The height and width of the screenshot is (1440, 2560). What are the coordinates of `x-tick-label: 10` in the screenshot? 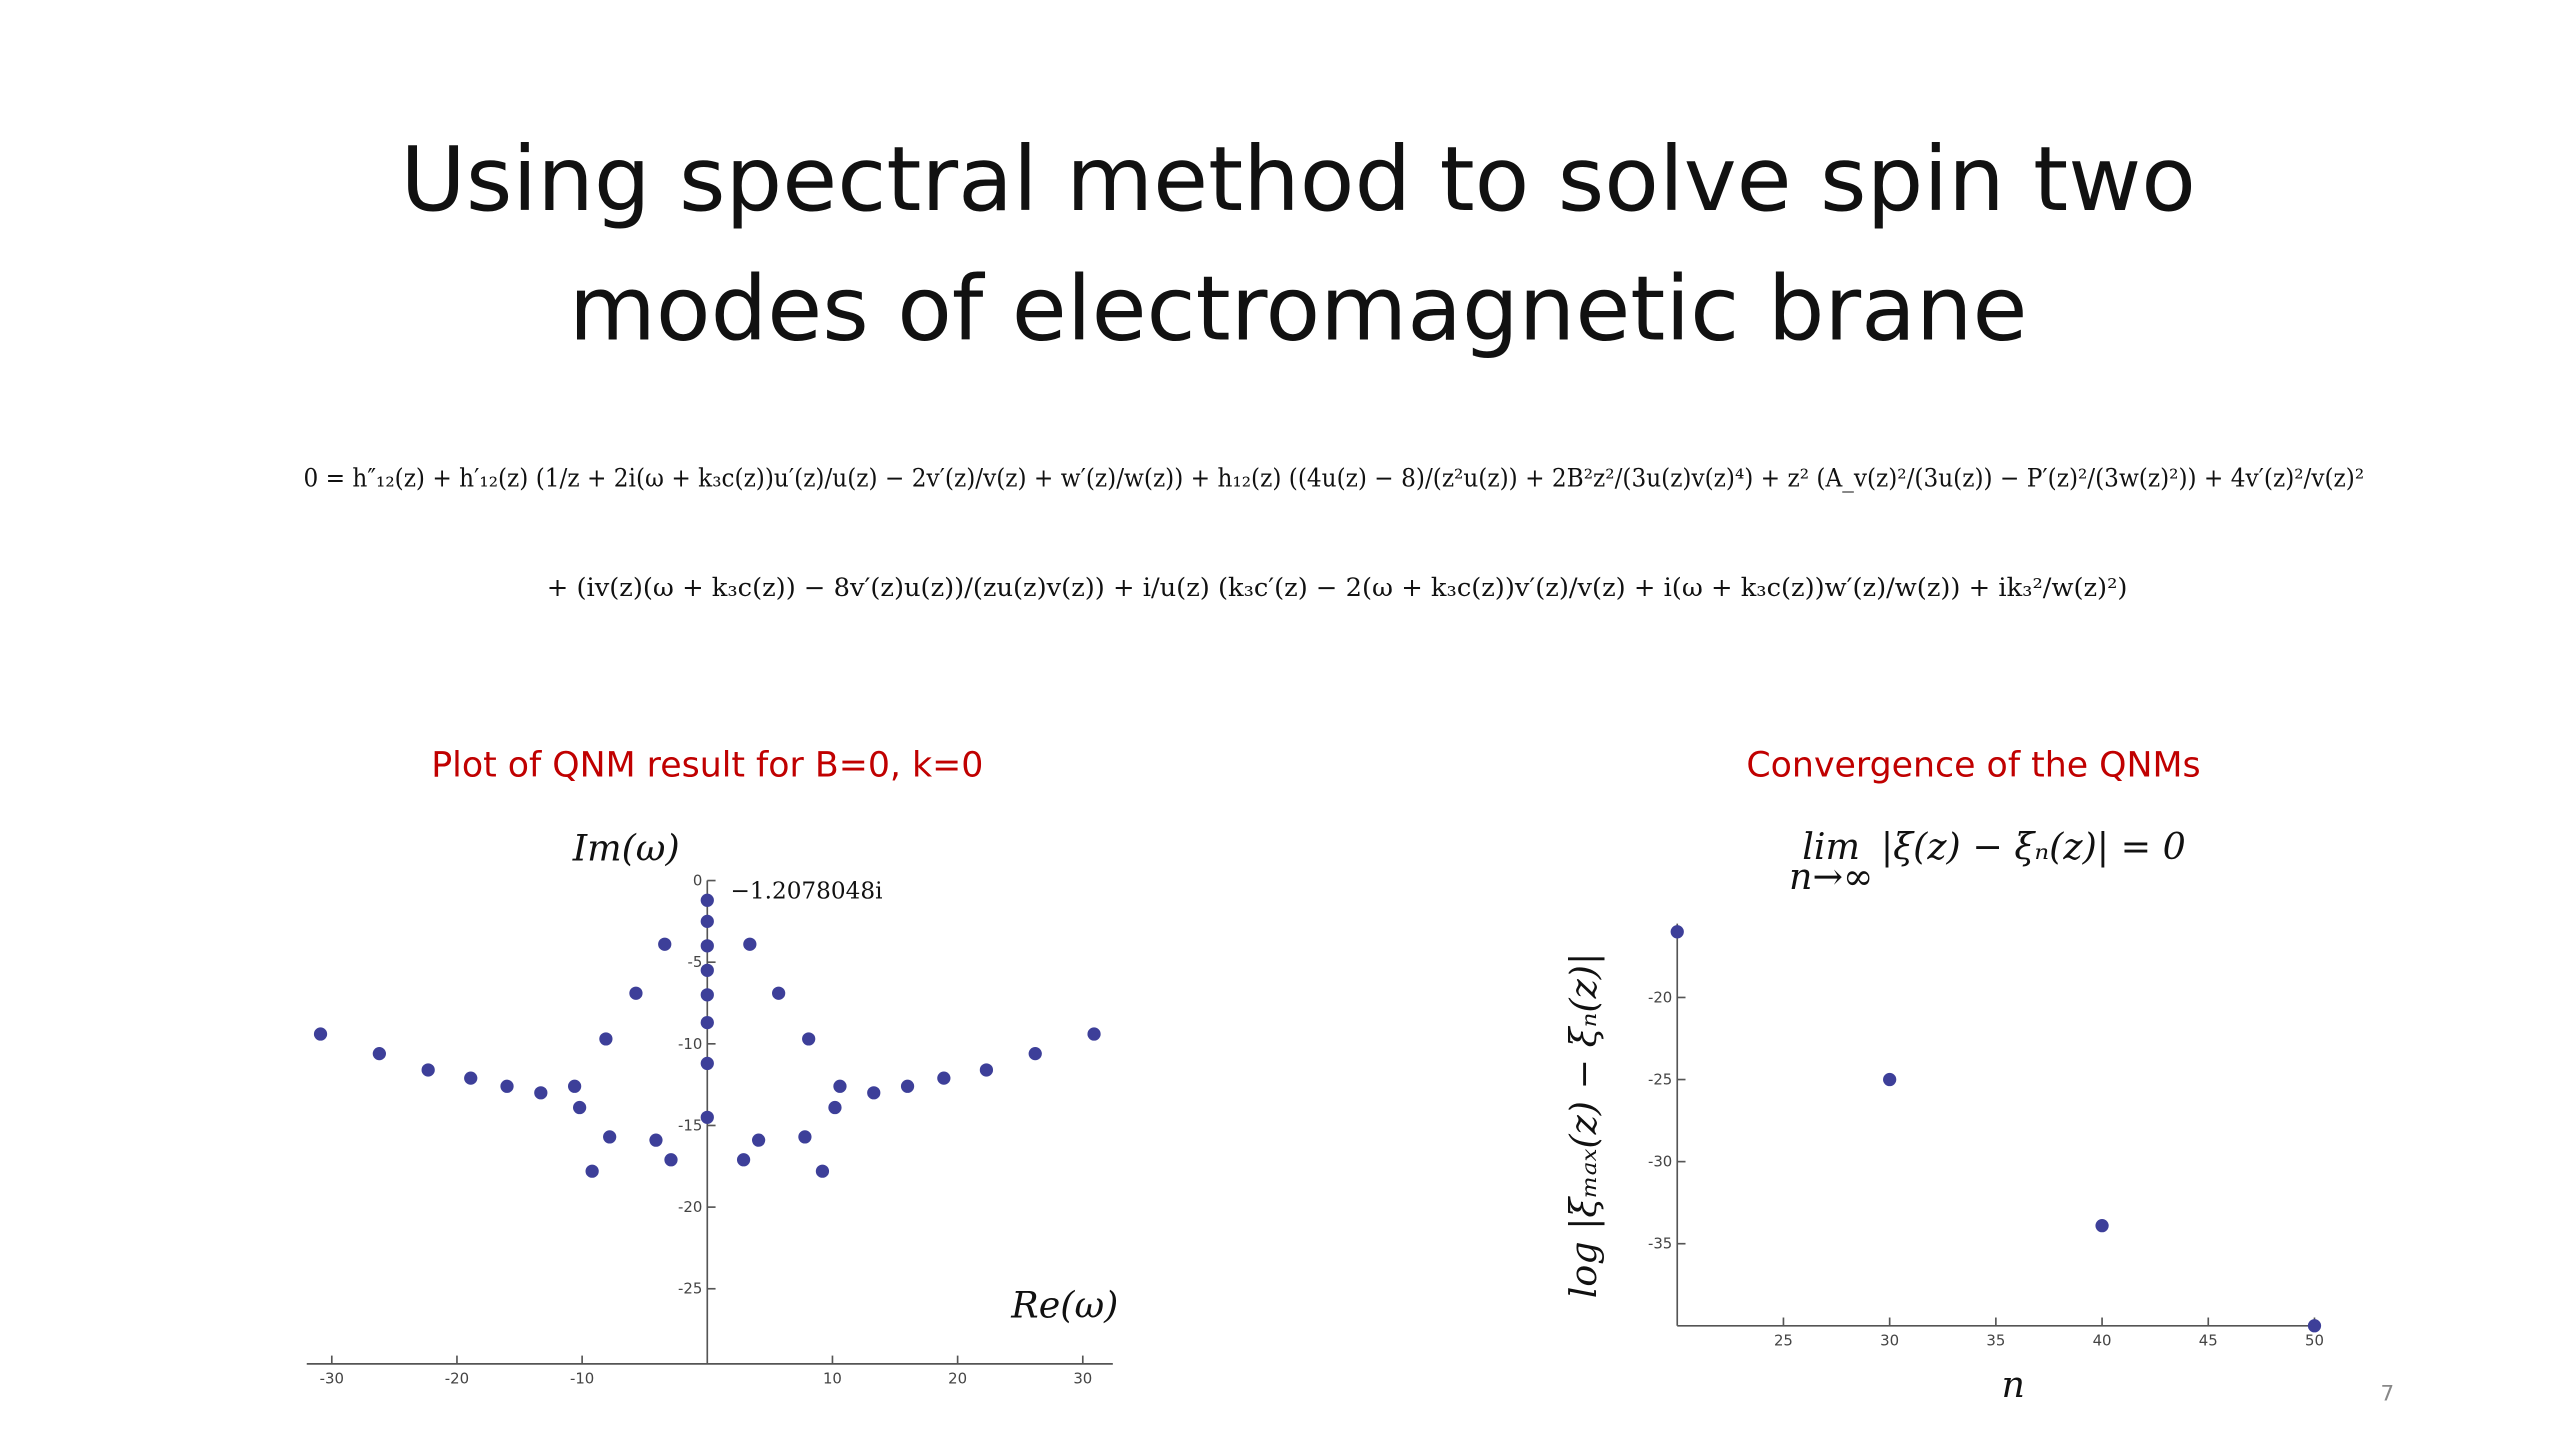 It's located at (832, 1379).